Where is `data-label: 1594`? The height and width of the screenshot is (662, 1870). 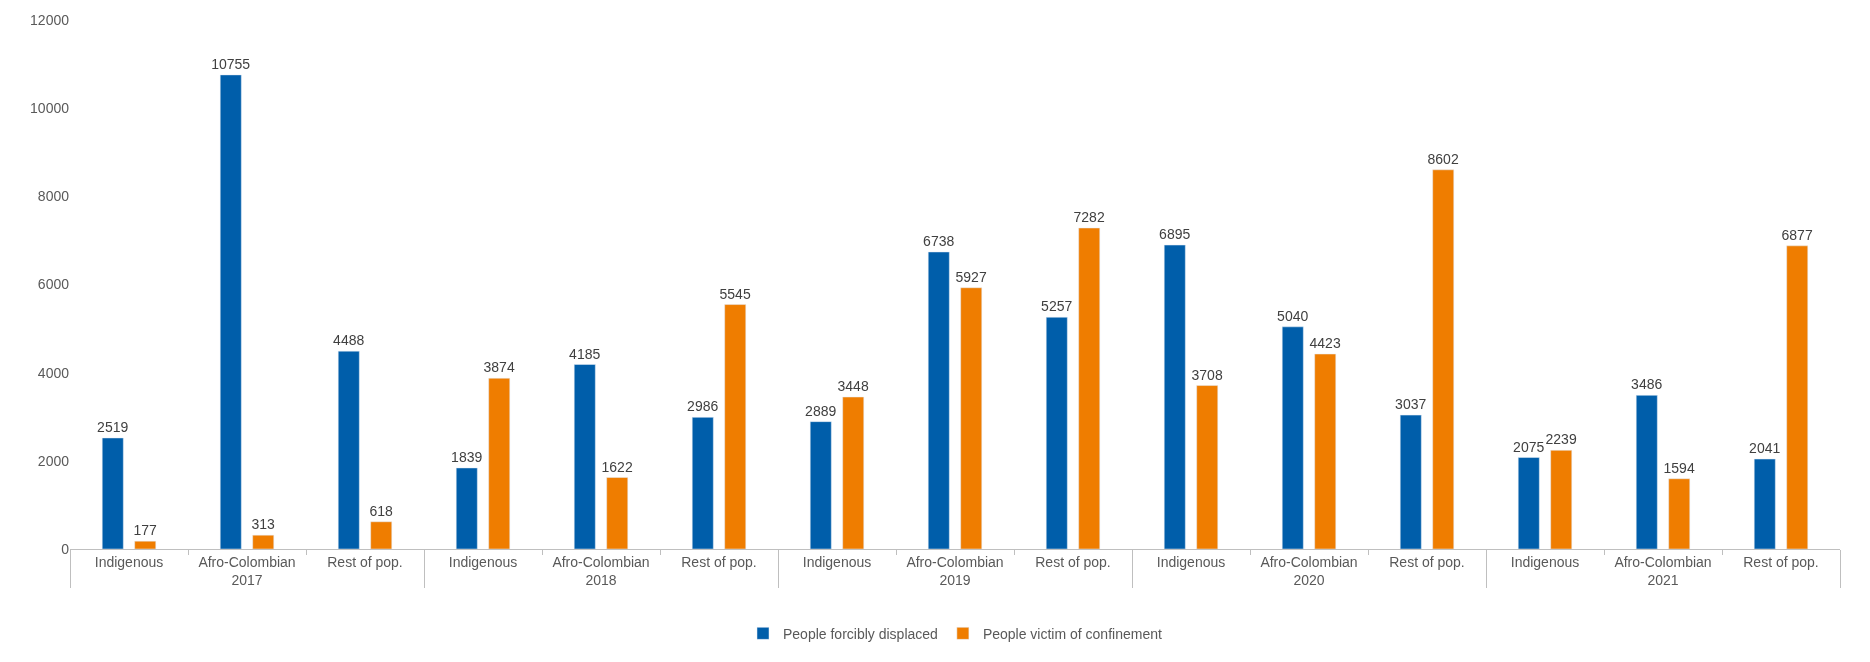 data-label: 1594 is located at coordinates (1679, 467).